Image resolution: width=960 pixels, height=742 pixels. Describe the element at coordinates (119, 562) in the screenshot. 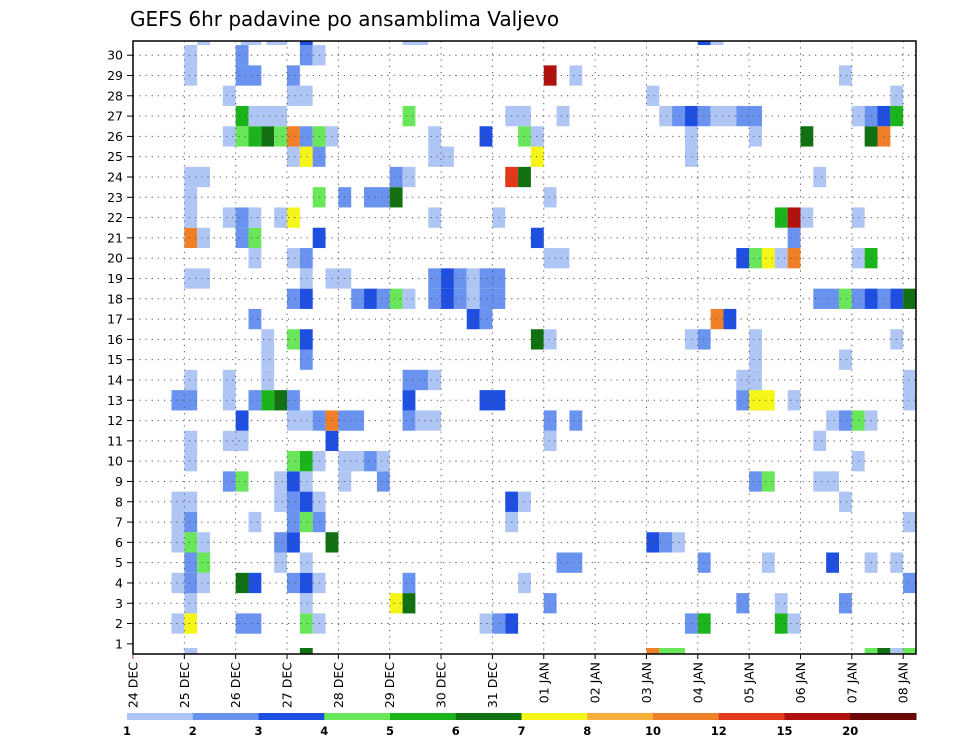

I see `y-tick-label: 5` at that location.